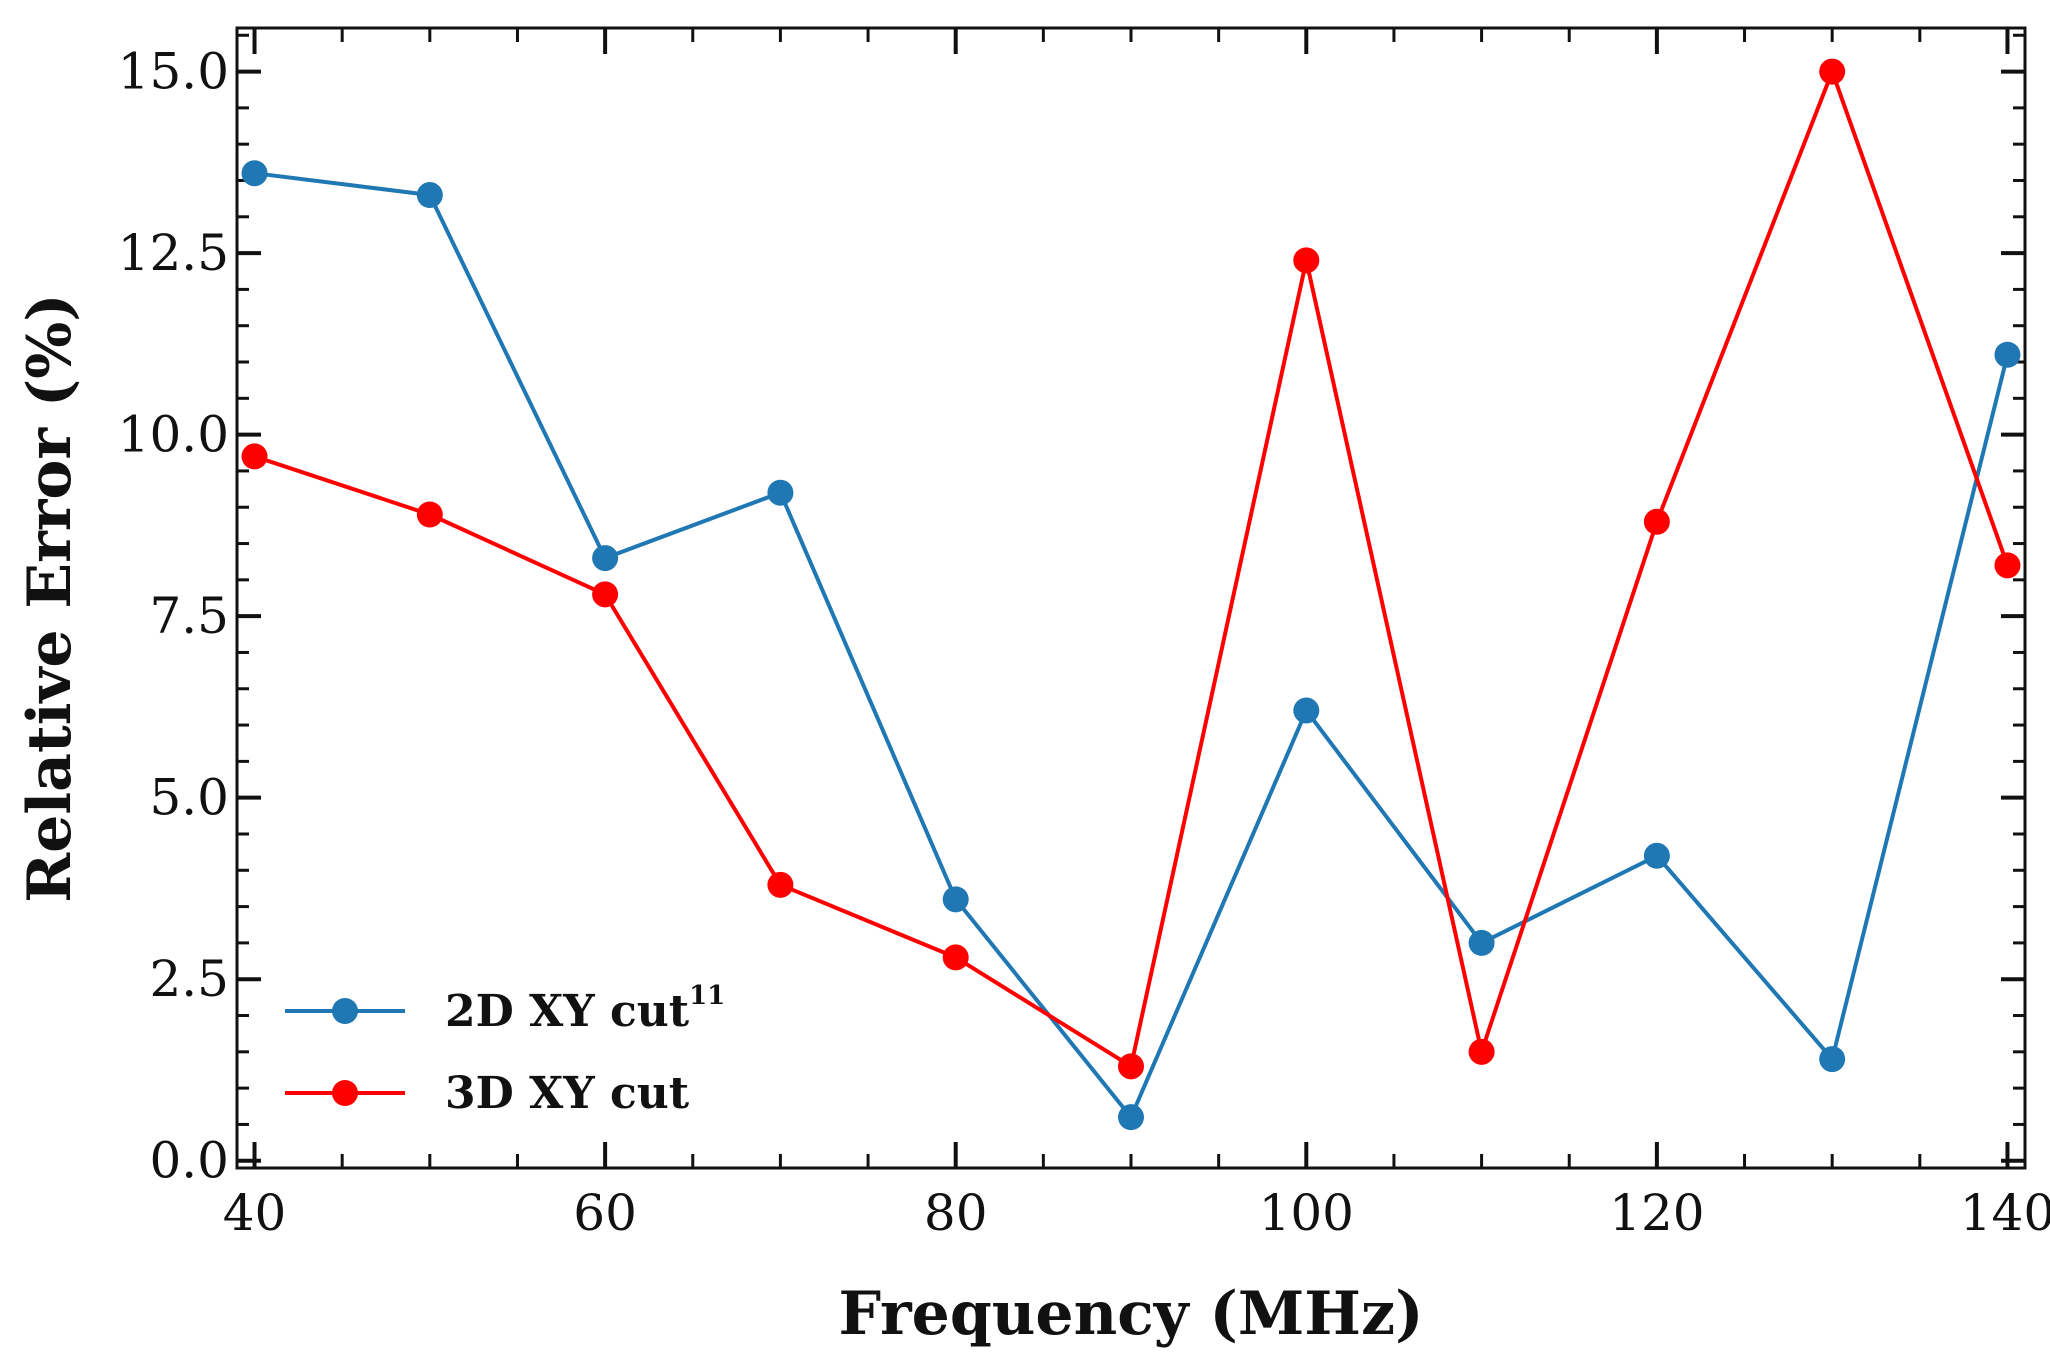  What do you see at coordinates (1306, 1213) in the screenshot?
I see `x-tick-label: 100` at bounding box center [1306, 1213].